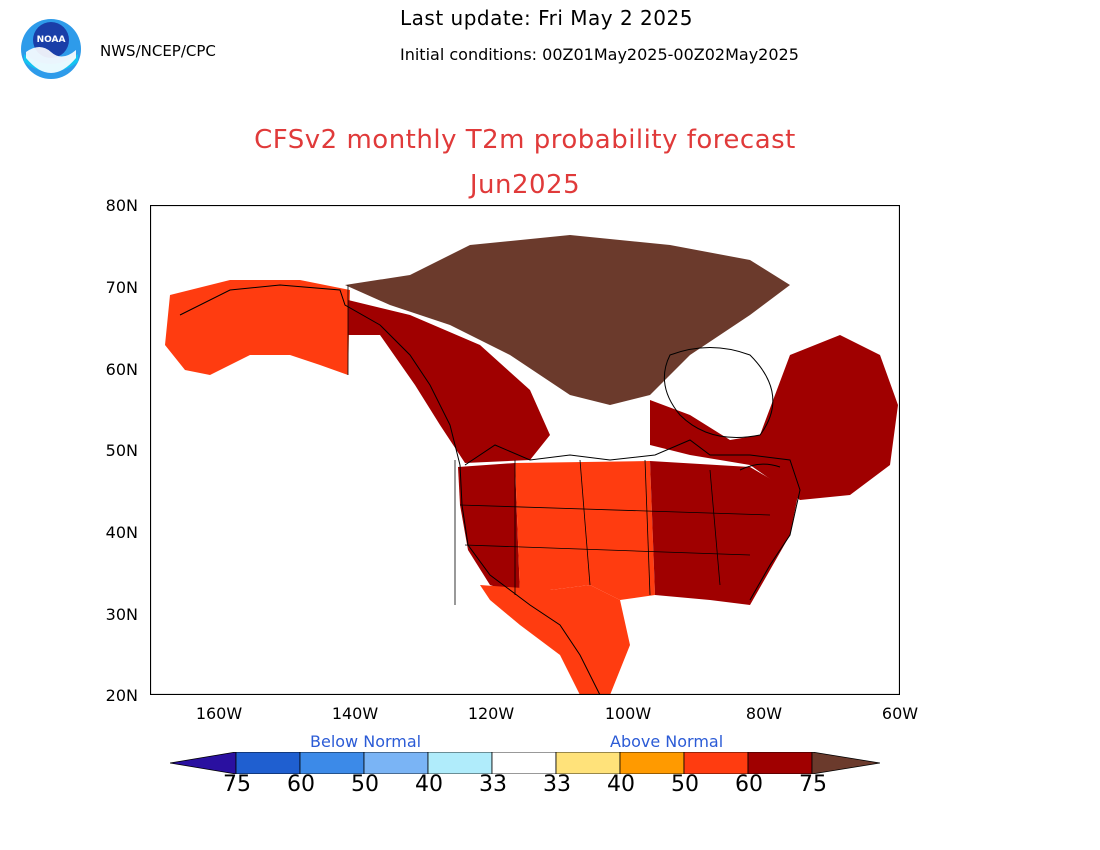 This screenshot has width=1100, height=850. Describe the element at coordinates (900, 713) in the screenshot. I see `lon-tick-60w: 60W` at that location.